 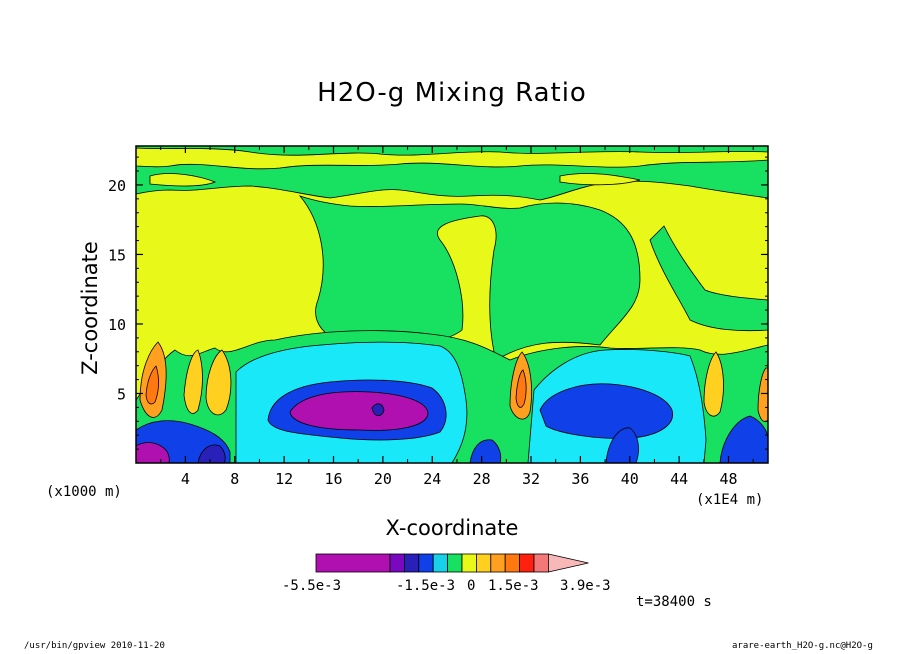 I want to click on y-tick-label: 15, so click(x=117, y=255).